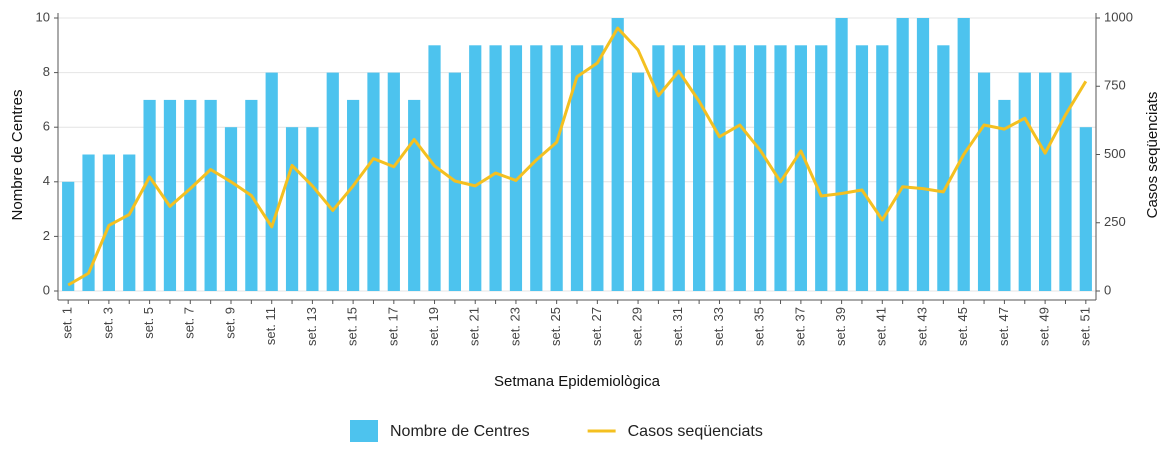 Image resolution: width=1165 pixels, height=449 pixels. Describe the element at coordinates (148, 323) in the screenshot. I see `x-tick-label: set. 5` at that location.